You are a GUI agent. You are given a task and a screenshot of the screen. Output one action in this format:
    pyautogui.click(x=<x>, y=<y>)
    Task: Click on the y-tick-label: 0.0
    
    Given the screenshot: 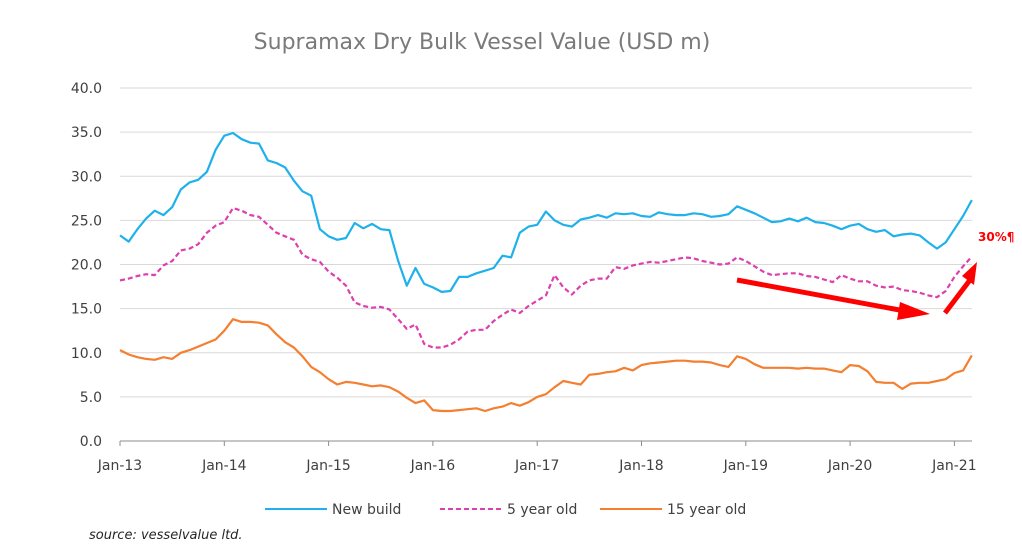 What is the action you would take?
    pyautogui.click(x=91, y=442)
    